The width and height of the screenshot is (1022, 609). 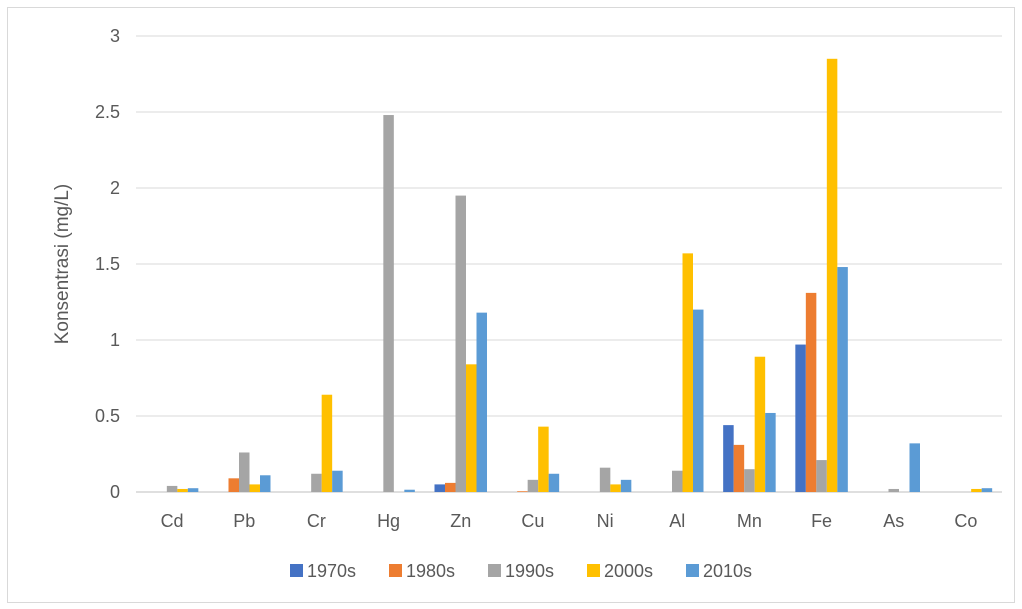 I want to click on bar-mn-1970s, so click(x=728, y=458).